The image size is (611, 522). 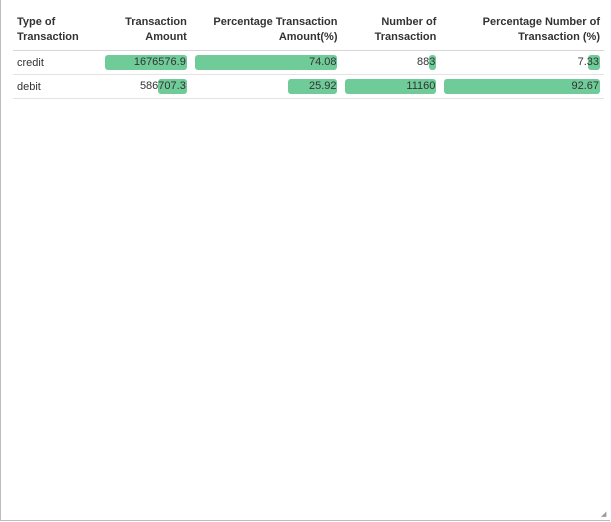 I want to click on header-number: Number of Transaction, so click(x=391, y=31).